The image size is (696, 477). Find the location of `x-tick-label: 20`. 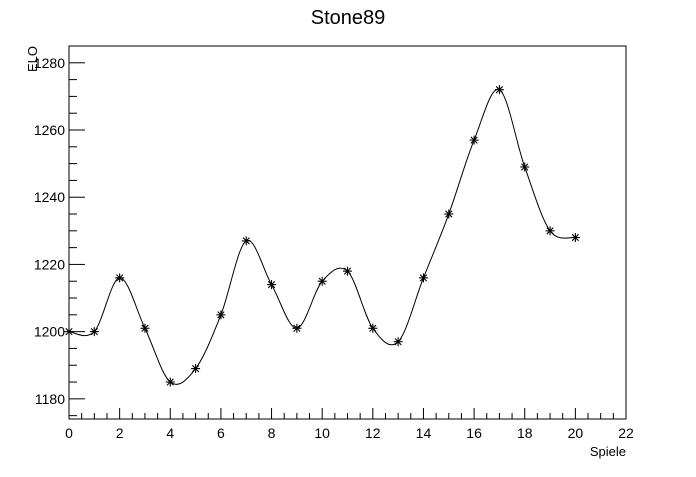

x-tick-label: 20 is located at coordinates (576, 433).